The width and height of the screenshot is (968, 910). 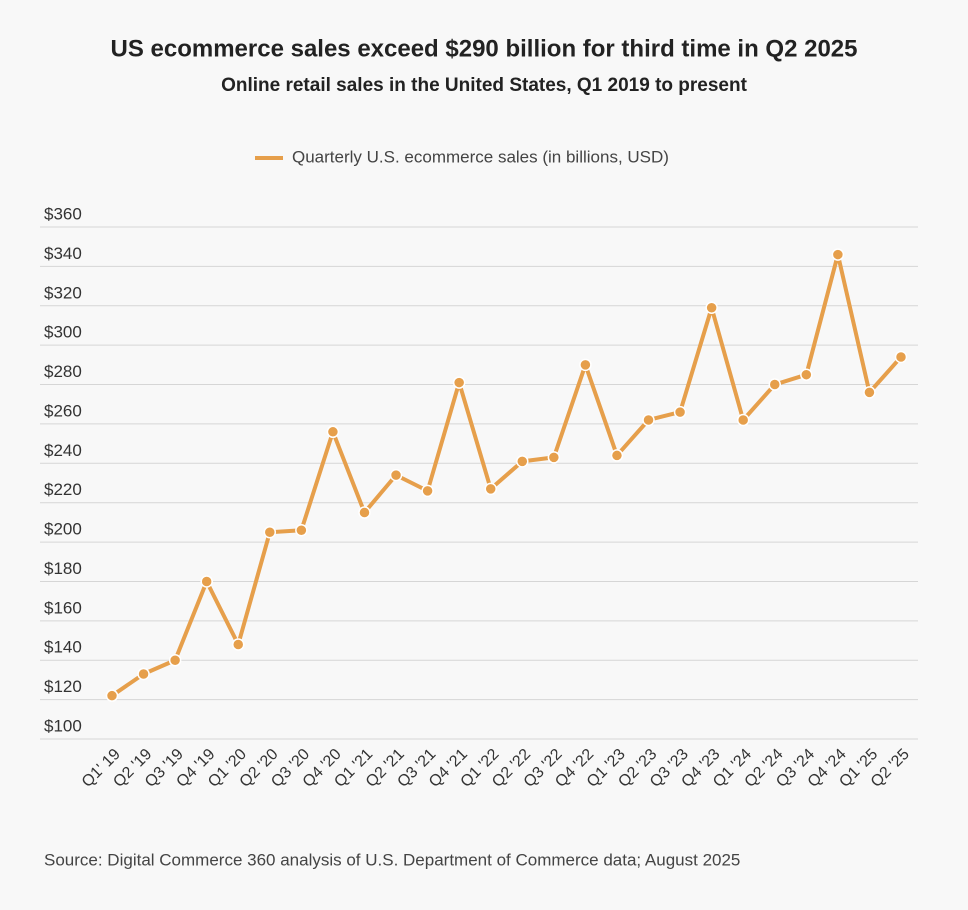 I want to click on y-tick-label: $240, so click(x=63, y=450).